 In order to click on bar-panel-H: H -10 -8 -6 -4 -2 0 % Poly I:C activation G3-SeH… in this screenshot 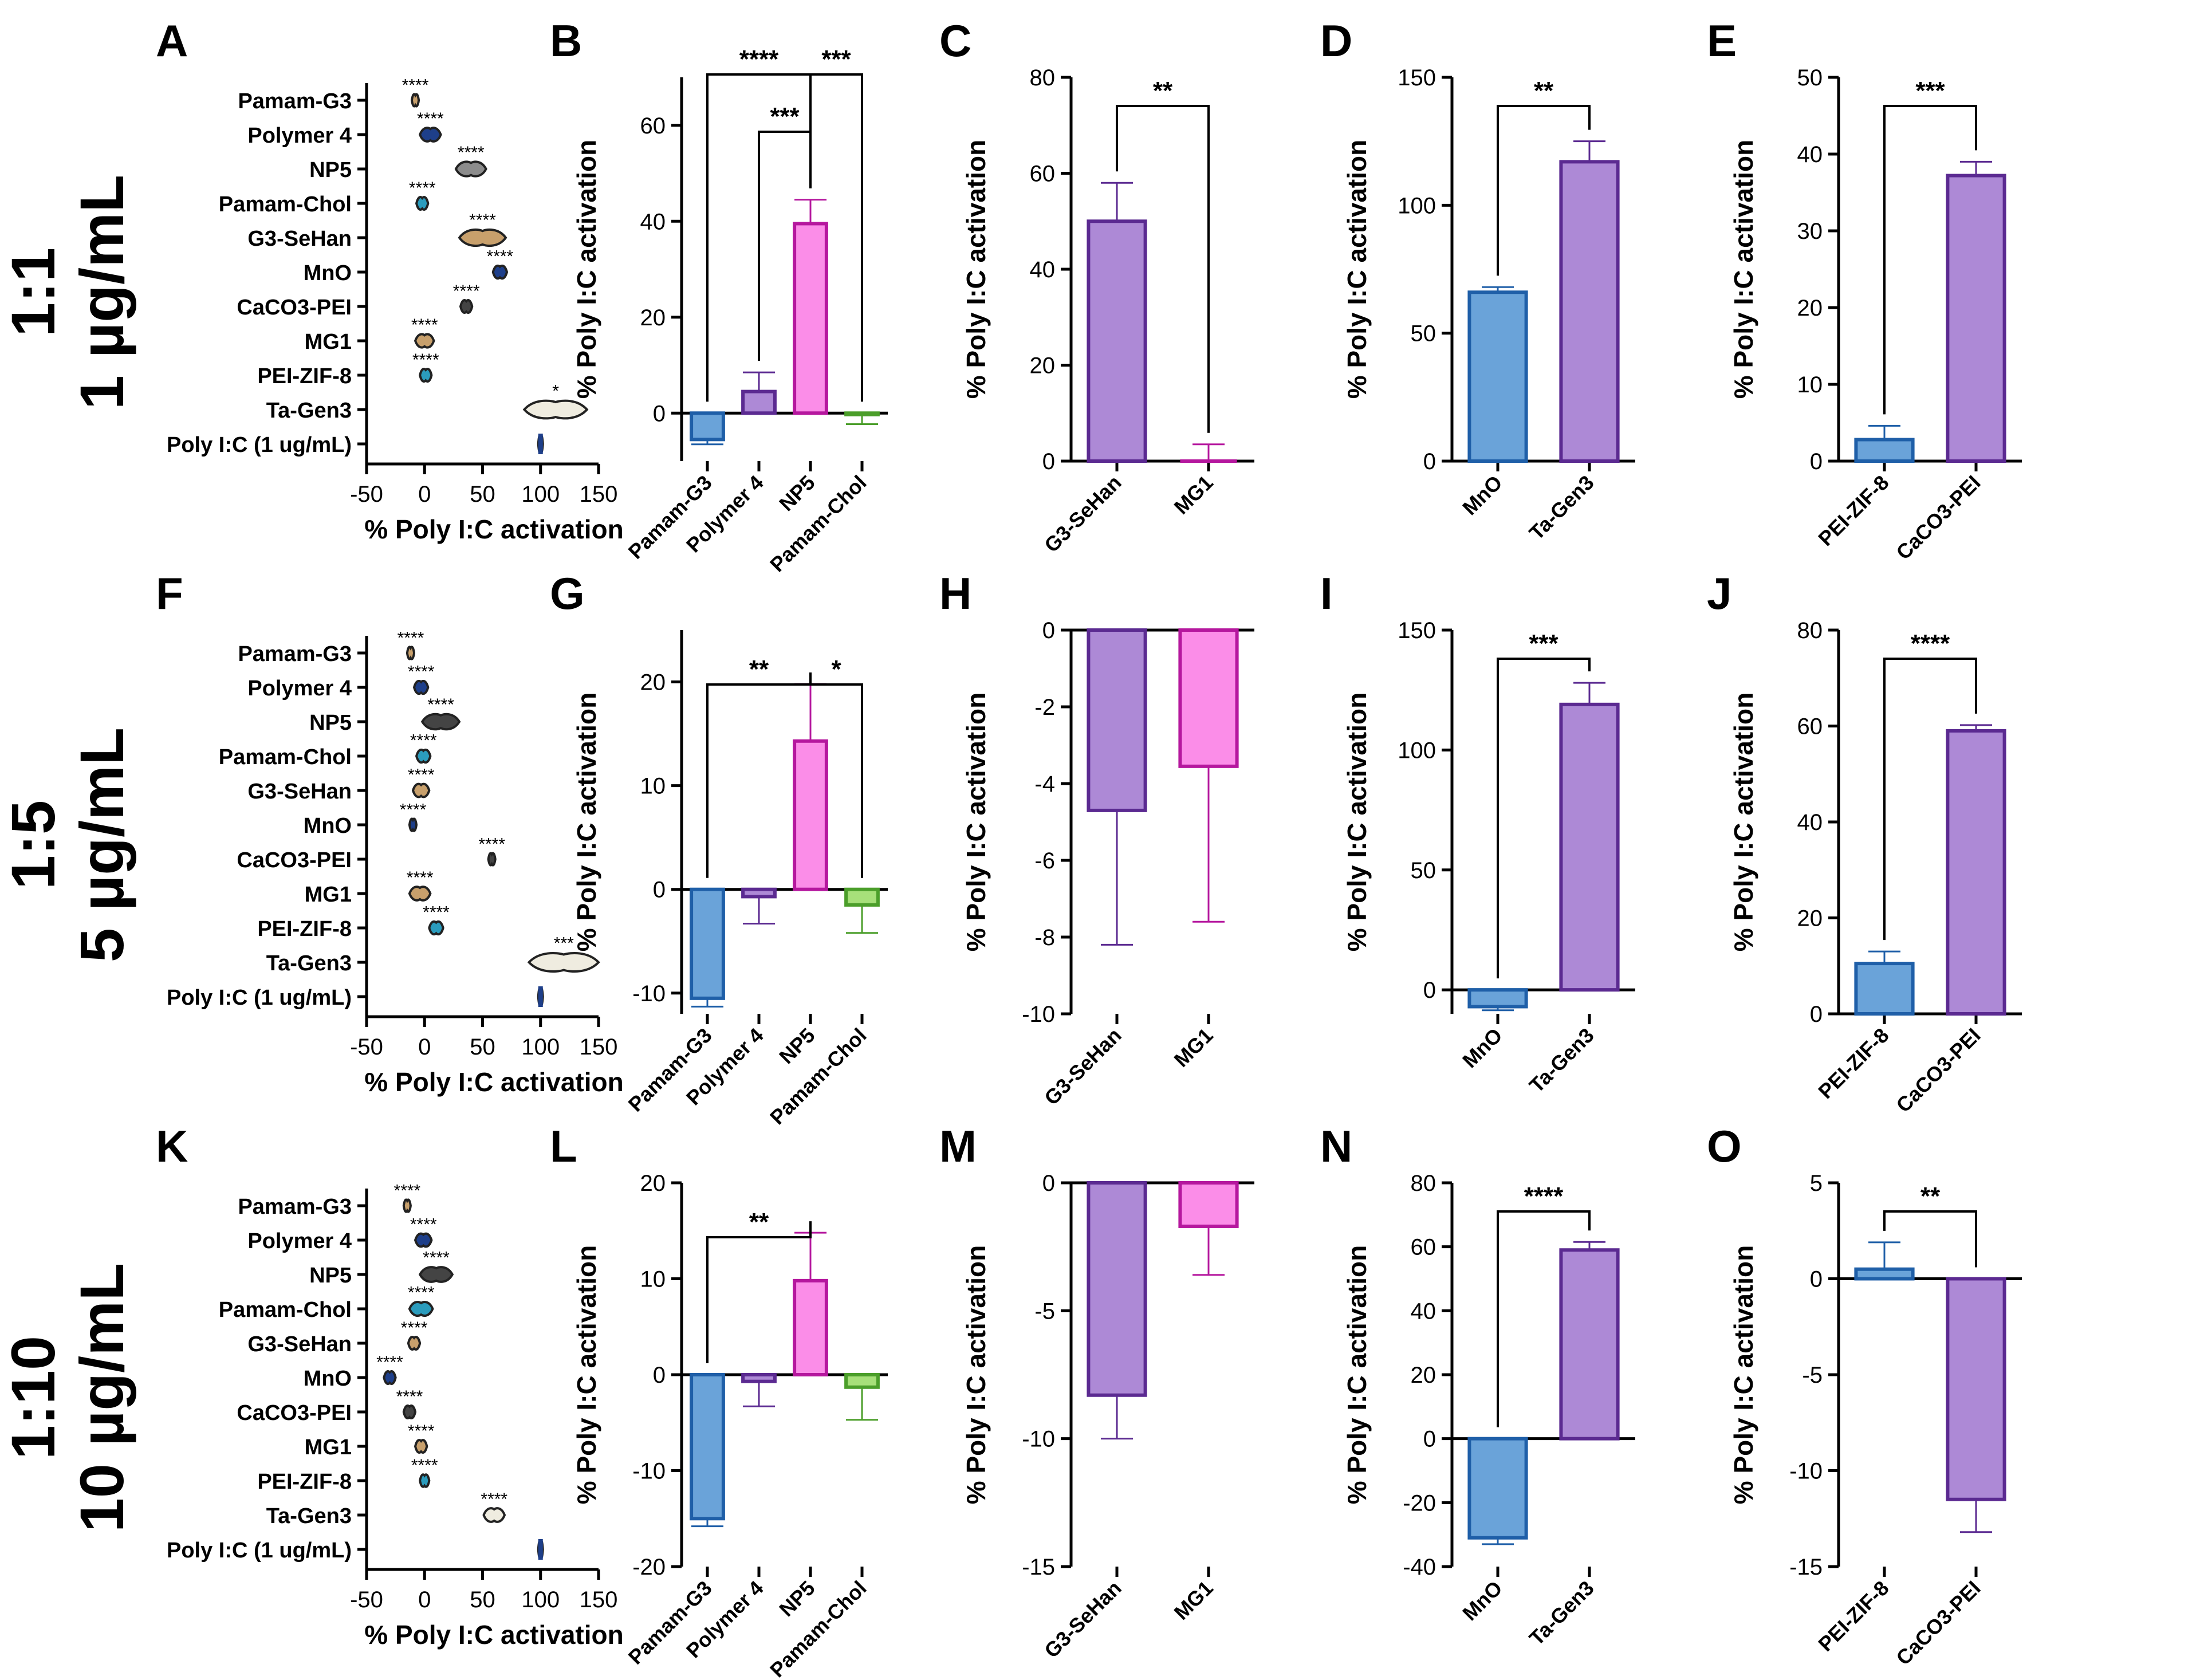, I will do `click(1096, 838)`.